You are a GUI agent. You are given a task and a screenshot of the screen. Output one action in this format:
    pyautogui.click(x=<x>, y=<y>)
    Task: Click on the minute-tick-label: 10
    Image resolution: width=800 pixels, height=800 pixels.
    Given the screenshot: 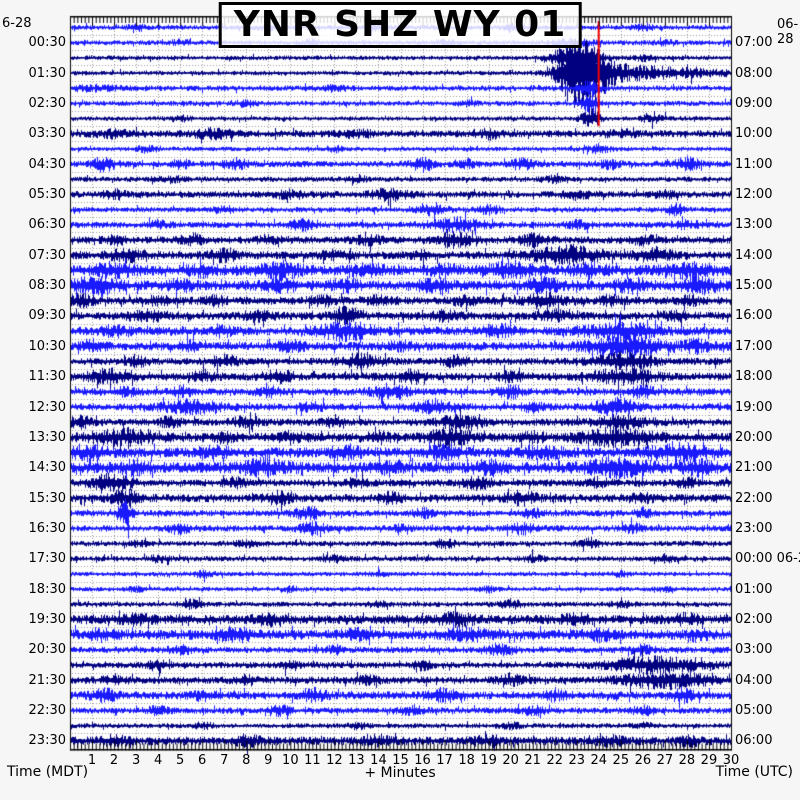 What is the action you would take?
    pyautogui.click(x=290, y=760)
    